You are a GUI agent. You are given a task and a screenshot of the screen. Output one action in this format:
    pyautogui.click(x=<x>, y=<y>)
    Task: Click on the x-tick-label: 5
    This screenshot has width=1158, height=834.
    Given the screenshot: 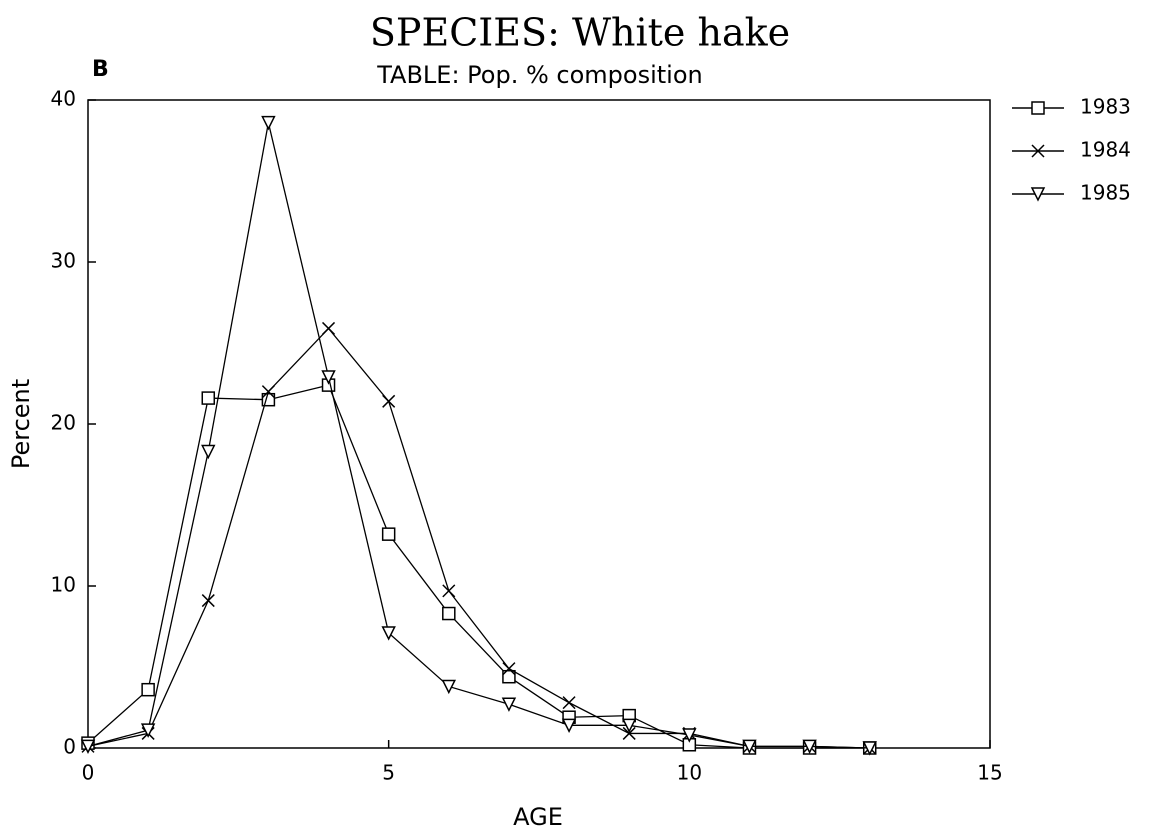 What is the action you would take?
    pyautogui.click(x=388, y=773)
    